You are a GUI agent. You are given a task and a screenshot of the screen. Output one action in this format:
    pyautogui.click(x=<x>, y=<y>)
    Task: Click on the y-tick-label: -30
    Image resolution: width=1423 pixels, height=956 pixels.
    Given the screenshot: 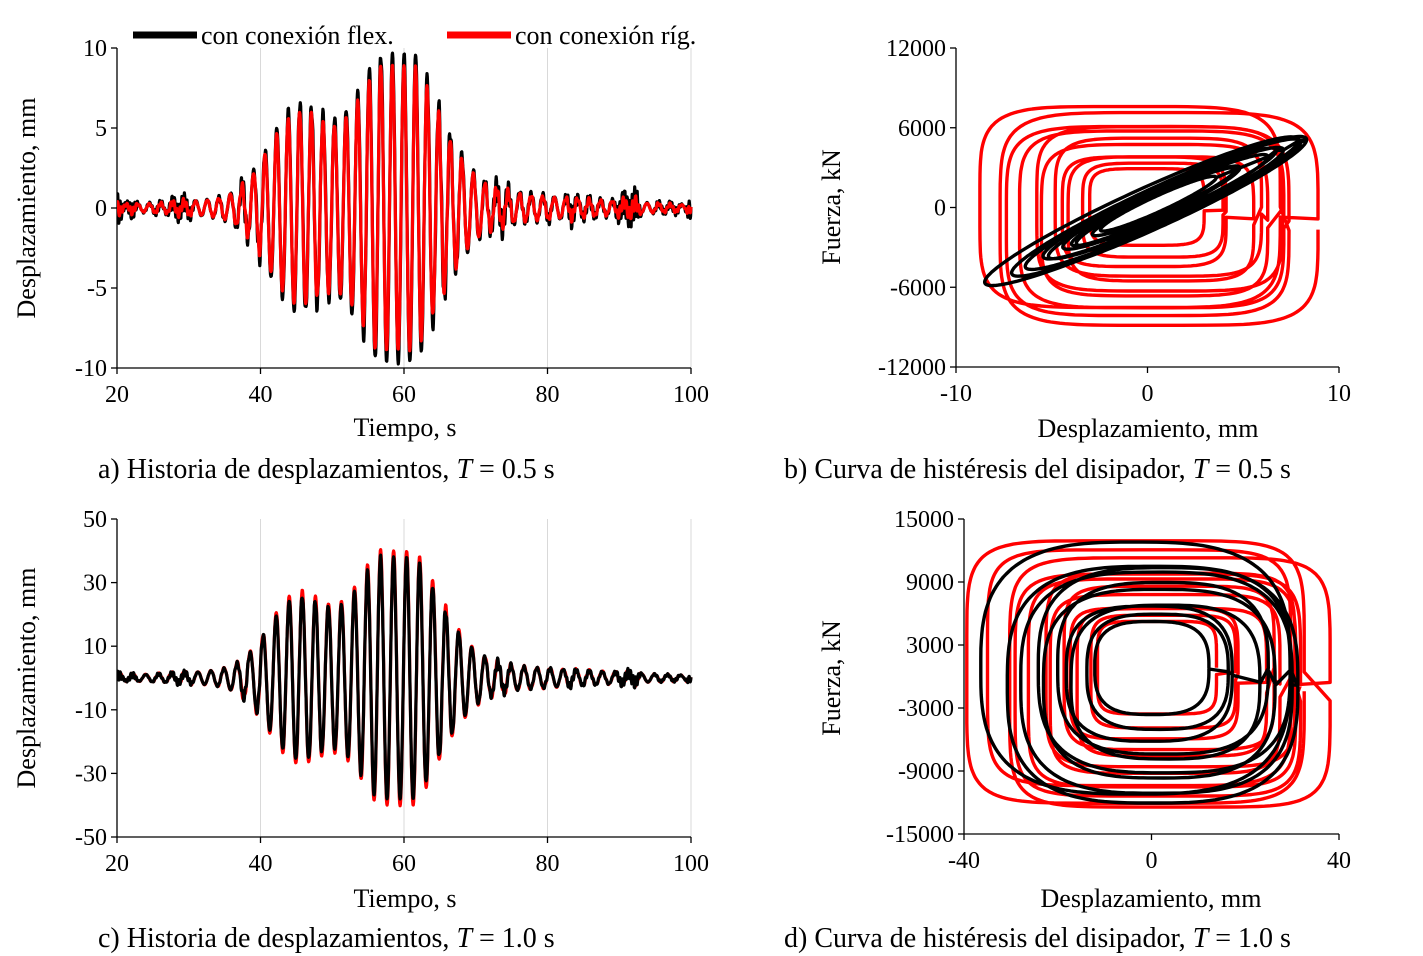 What is the action you would take?
    pyautogui.click(x=91, y=774)
    